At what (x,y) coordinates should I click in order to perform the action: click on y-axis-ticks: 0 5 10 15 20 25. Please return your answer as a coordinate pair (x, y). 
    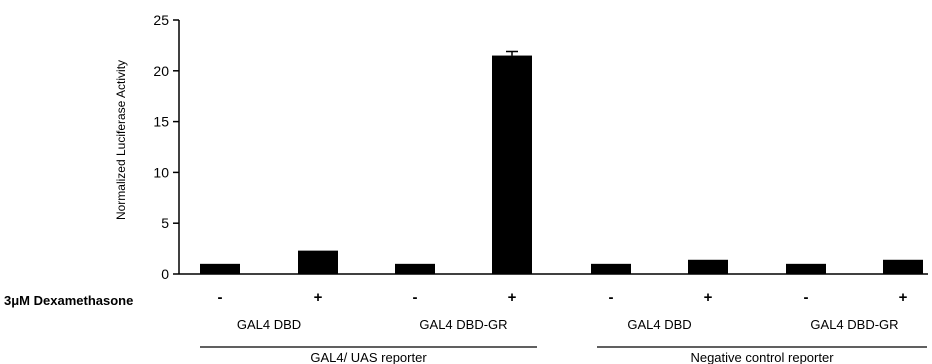
    Looking at the image, I should click on (166, 147).